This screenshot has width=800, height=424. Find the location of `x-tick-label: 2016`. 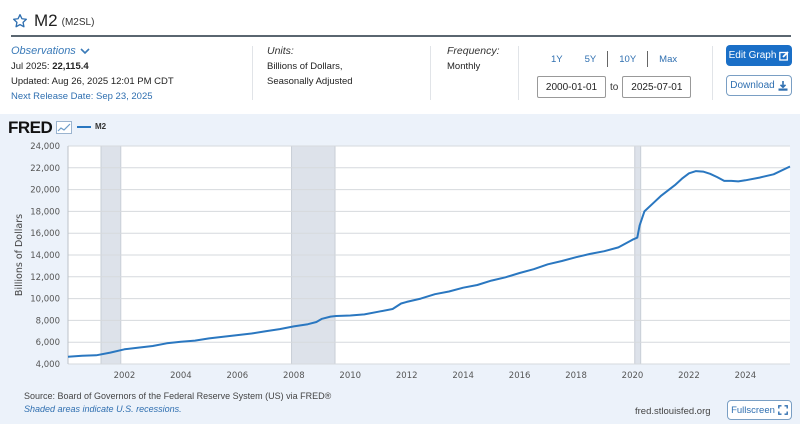

x-tick-label: 2016 is located at coordinates (520, 376).